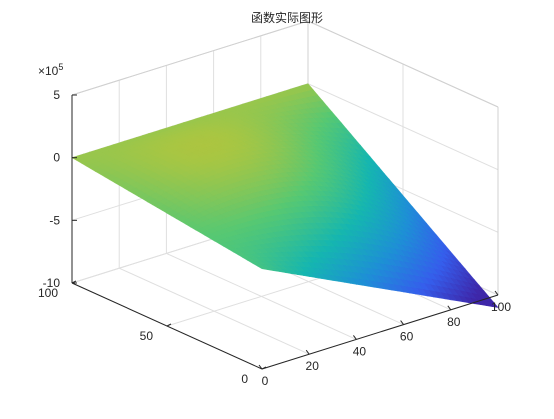 The height and width of the screenshot is (419, 554). What do you see at coordinates (56, 158) in the screenshot?
I see `z-tick-label: 0` at bounding box center [56, 158].